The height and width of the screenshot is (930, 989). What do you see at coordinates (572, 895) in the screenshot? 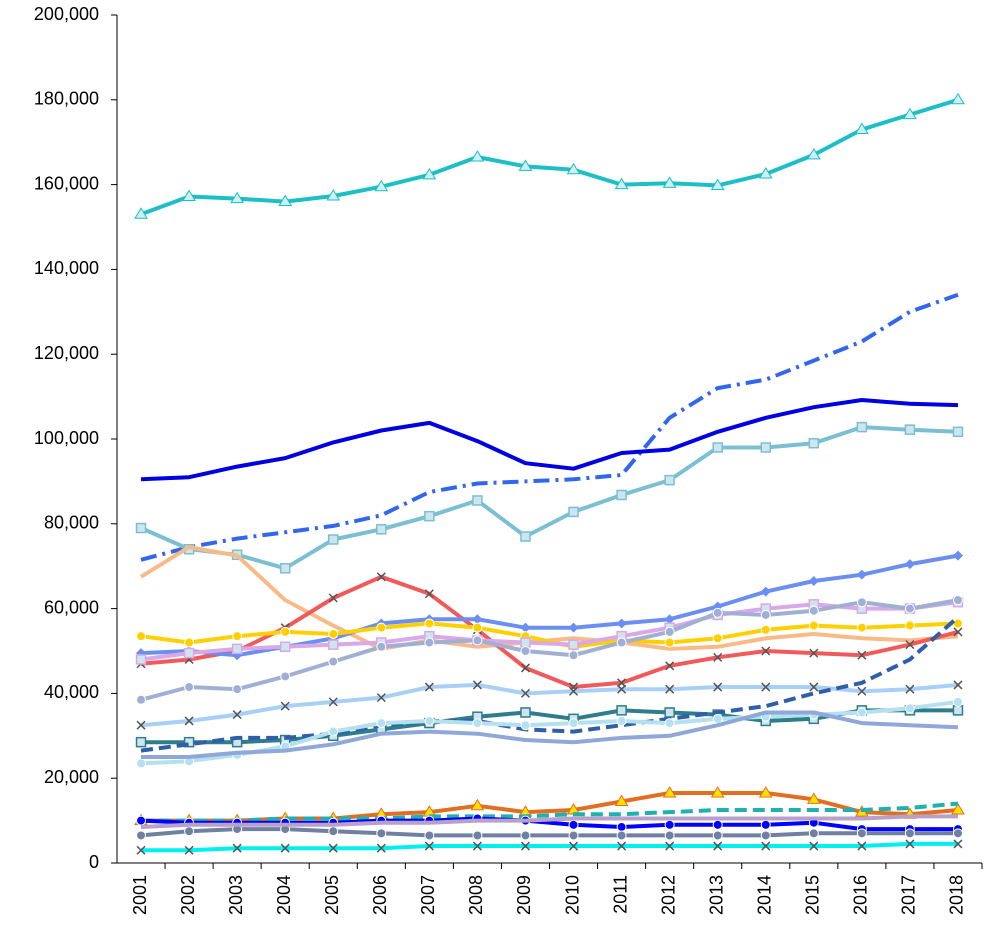
I see `x-tick-label: 2010` at bounding box center [572, 895].